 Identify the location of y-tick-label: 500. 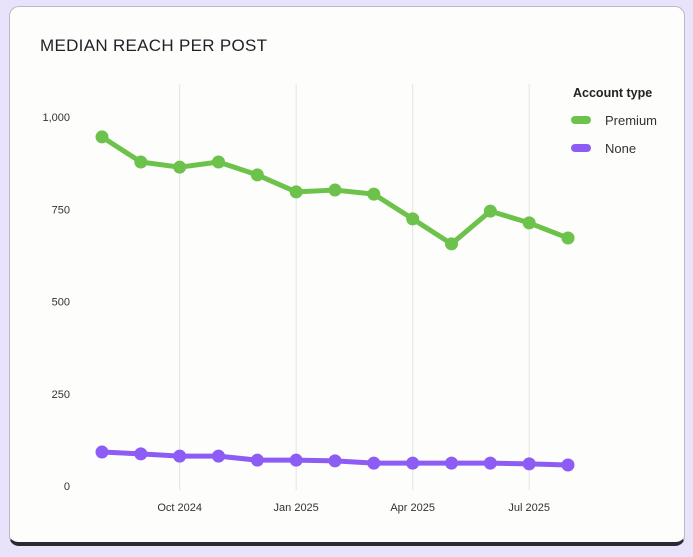
(61, 303).